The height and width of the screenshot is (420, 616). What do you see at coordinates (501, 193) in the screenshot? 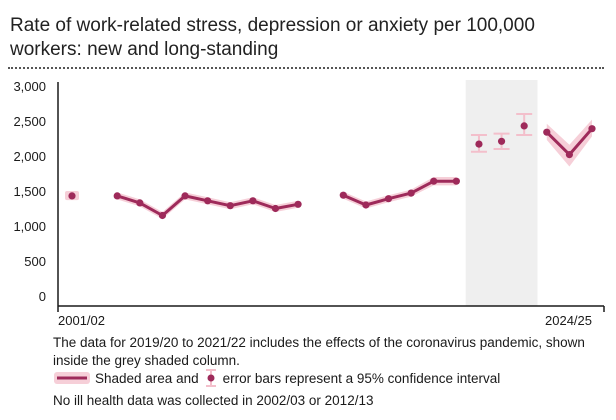
I see `pandemic-shaded-column` at bounding box center [501, 193].